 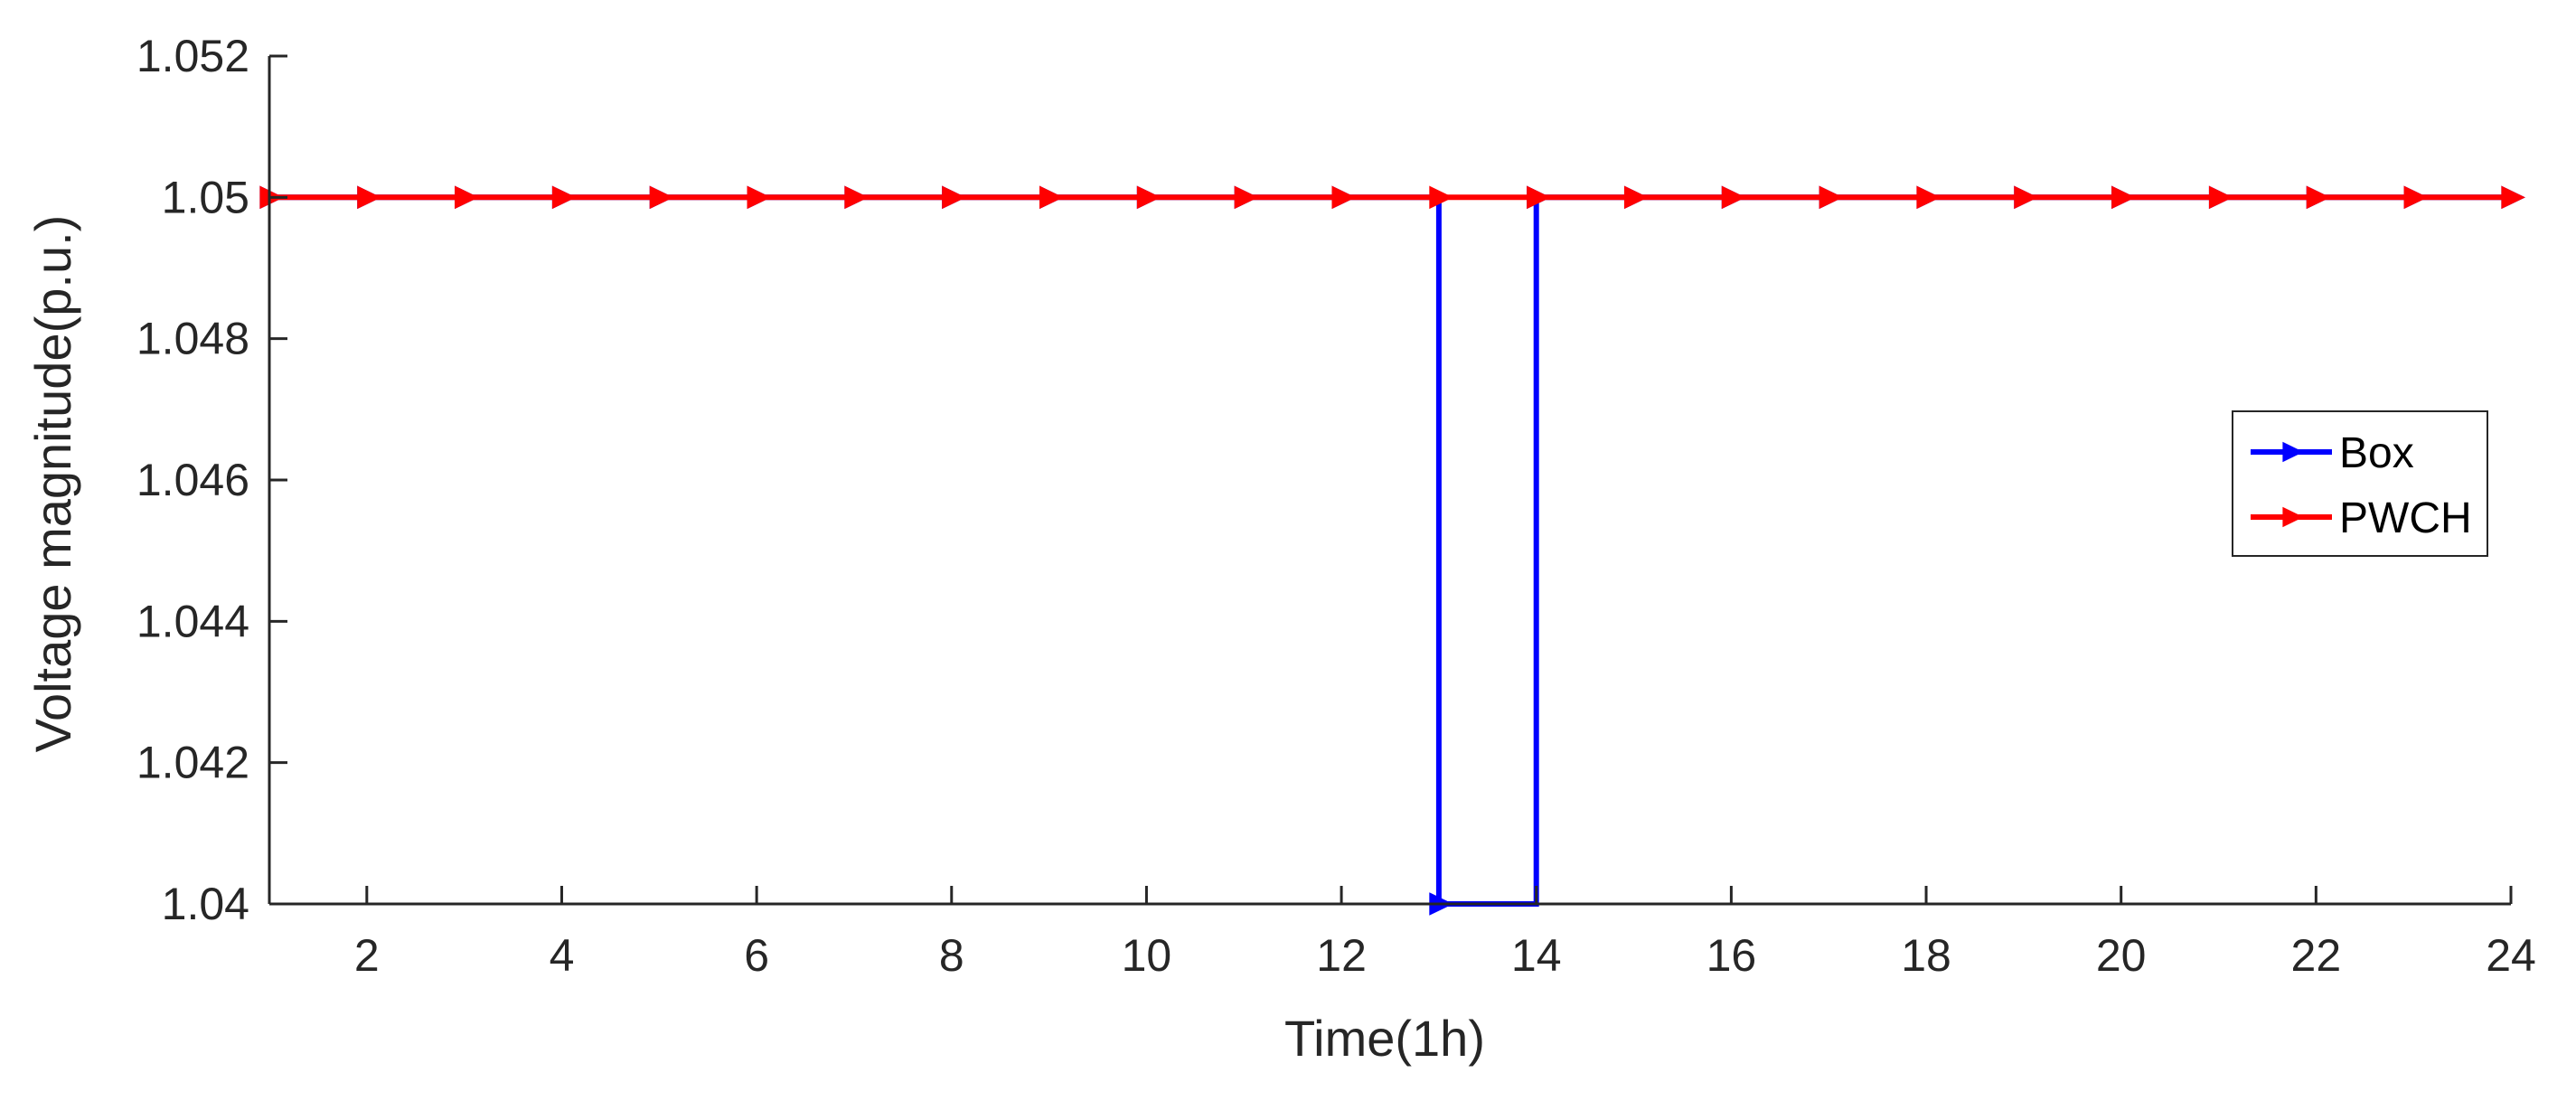 I want to click on series-pwch, so click(x=1392, y=197).